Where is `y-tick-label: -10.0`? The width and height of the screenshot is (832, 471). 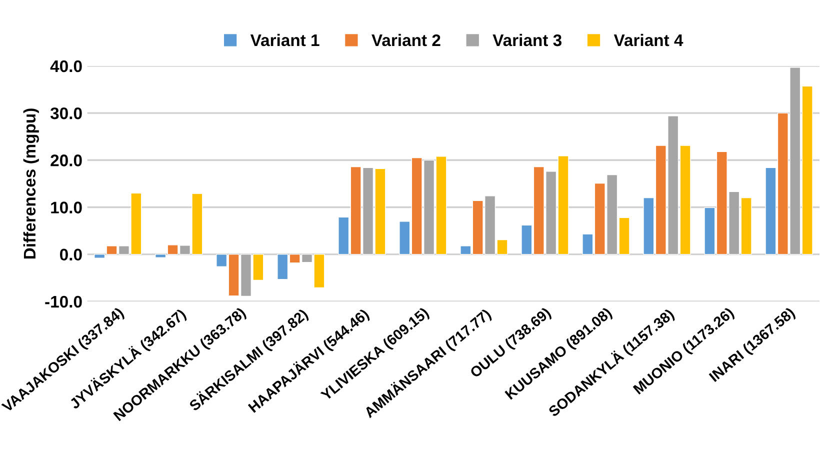 y-tick-label: -10.0 is located at coordinates (63, 302).